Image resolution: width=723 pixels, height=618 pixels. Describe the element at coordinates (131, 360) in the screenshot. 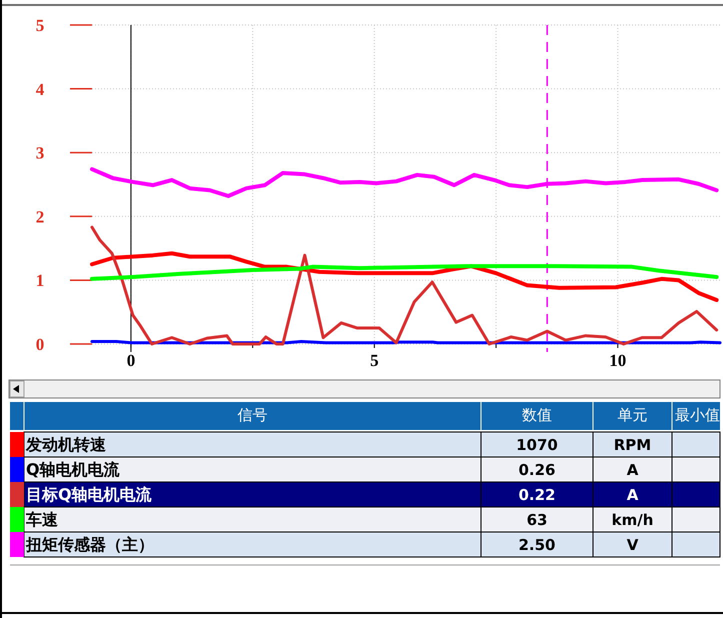

I see `x-tick-label: 0` at that location.